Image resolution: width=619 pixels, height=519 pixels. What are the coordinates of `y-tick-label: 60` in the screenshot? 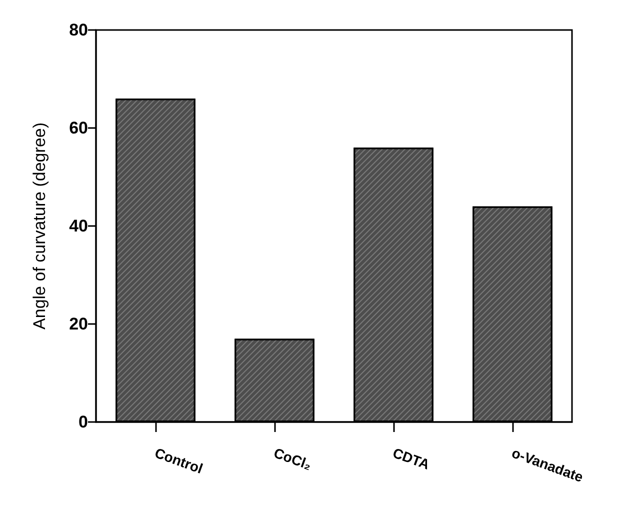 It's located at (78, 128).